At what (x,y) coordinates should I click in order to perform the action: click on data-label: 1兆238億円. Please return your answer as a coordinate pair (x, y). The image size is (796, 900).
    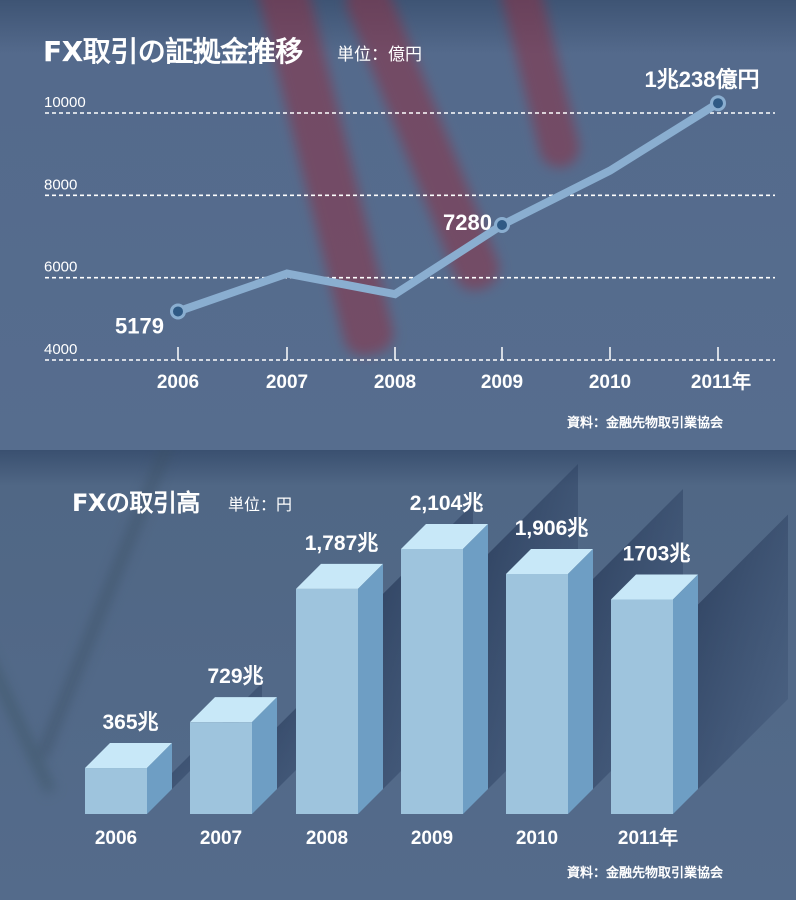
    Looking at the image, I should click on (702, 79).